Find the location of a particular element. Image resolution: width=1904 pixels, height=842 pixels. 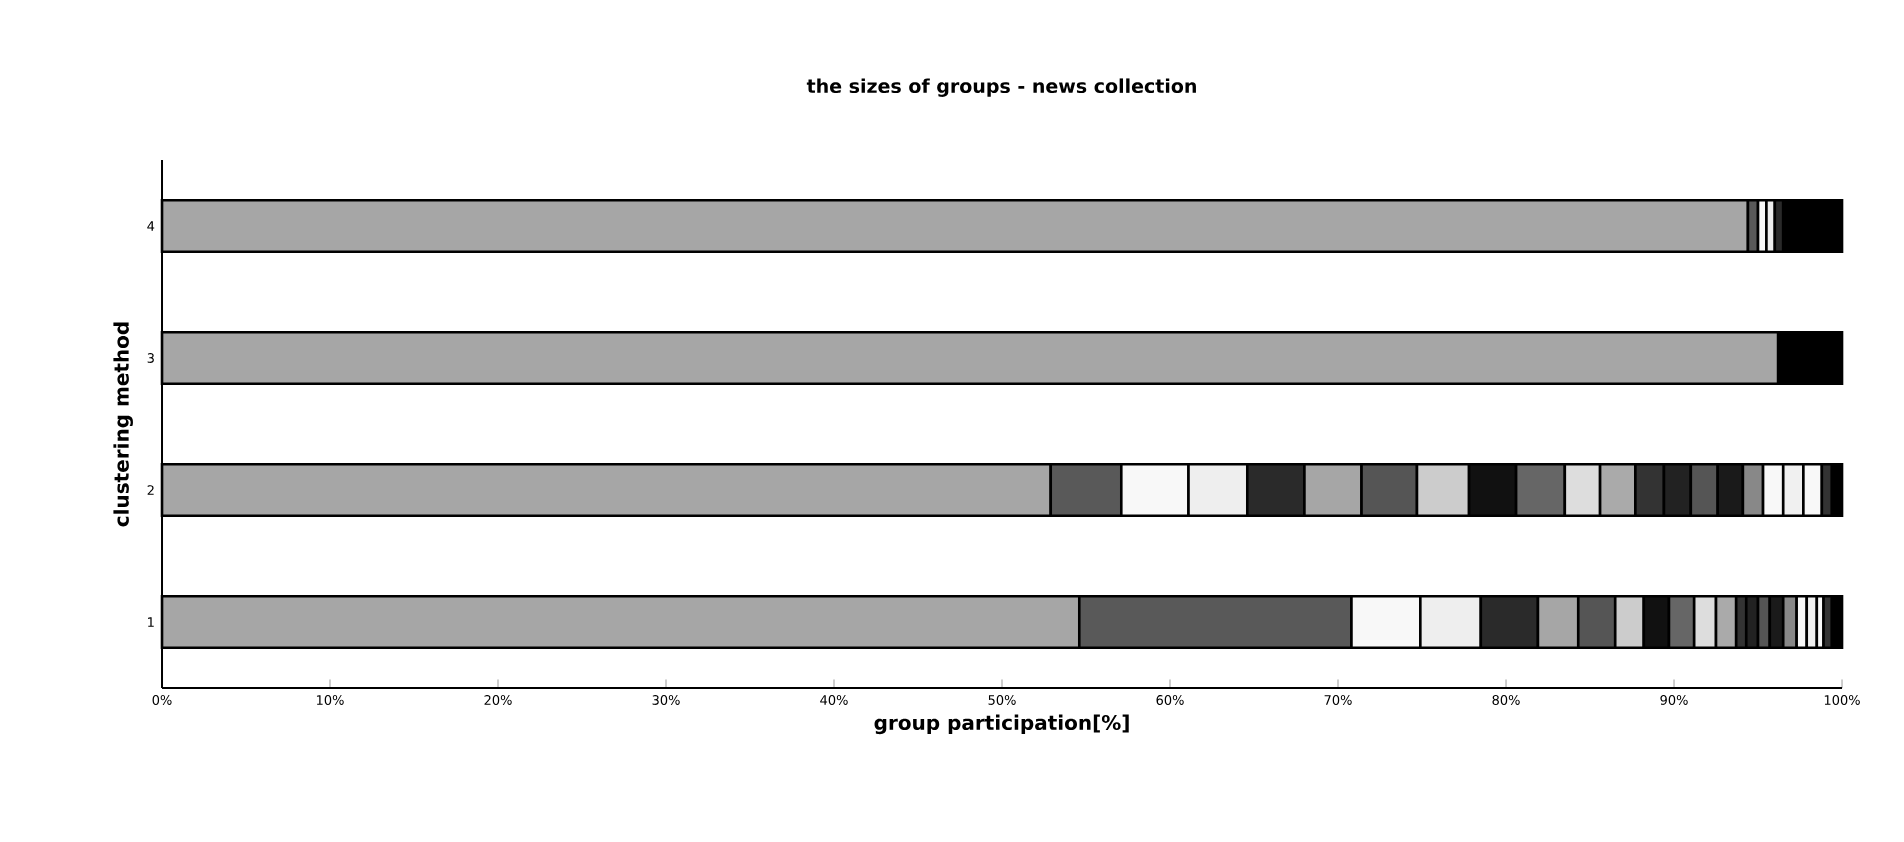

chart-title: the sizes of groups - news collection is located at coordinates (1001, 87).